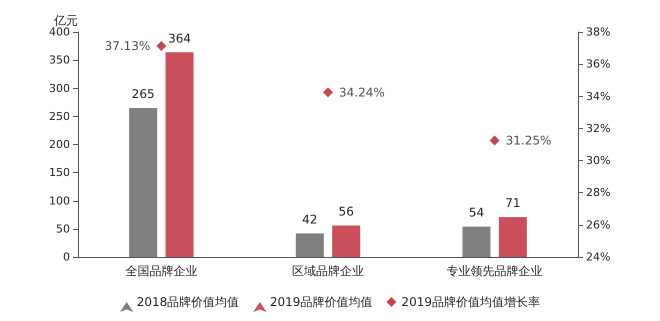  I want to click on data-label: 31.25%, so click(529, 140).